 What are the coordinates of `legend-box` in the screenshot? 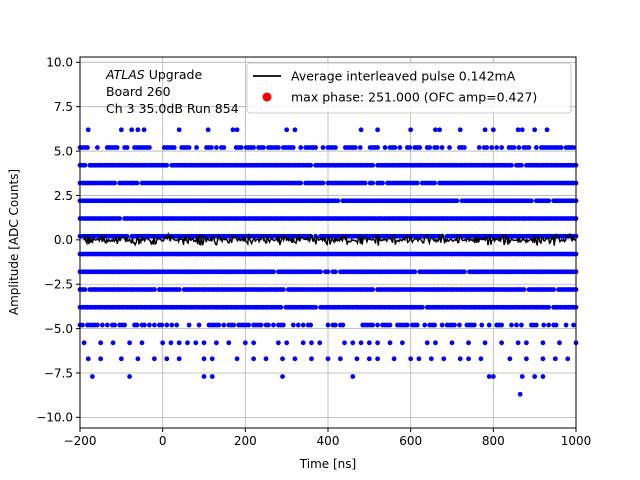 It's located at (409, 88).